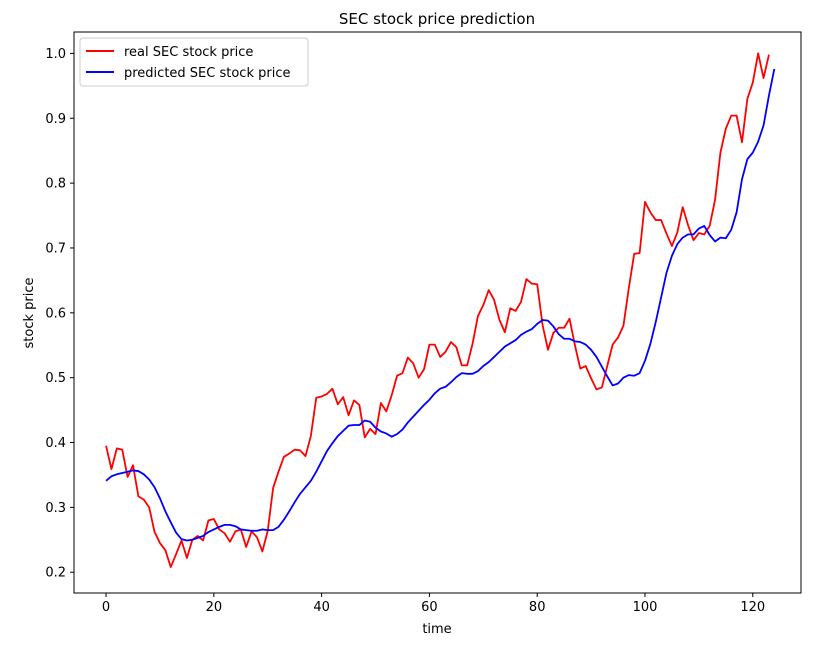  I want to click on x-axis: 0 20 40 60 80 100 120, so click(433, 604).